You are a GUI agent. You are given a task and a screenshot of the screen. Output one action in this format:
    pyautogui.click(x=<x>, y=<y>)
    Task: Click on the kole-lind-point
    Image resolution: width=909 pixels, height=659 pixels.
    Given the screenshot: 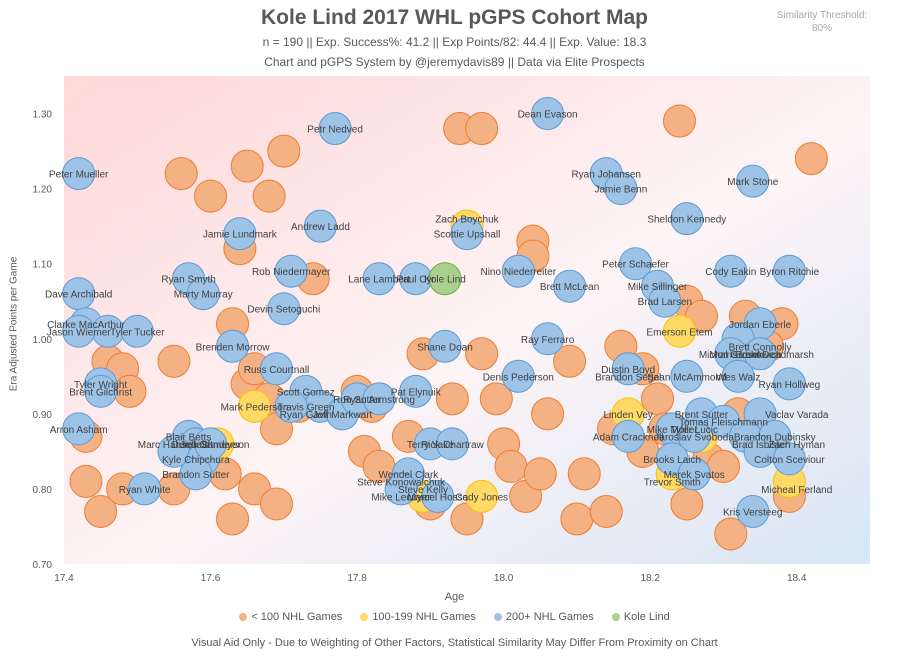 What is the action you would take?
    pyautogui.click(x=445, y=279)
    